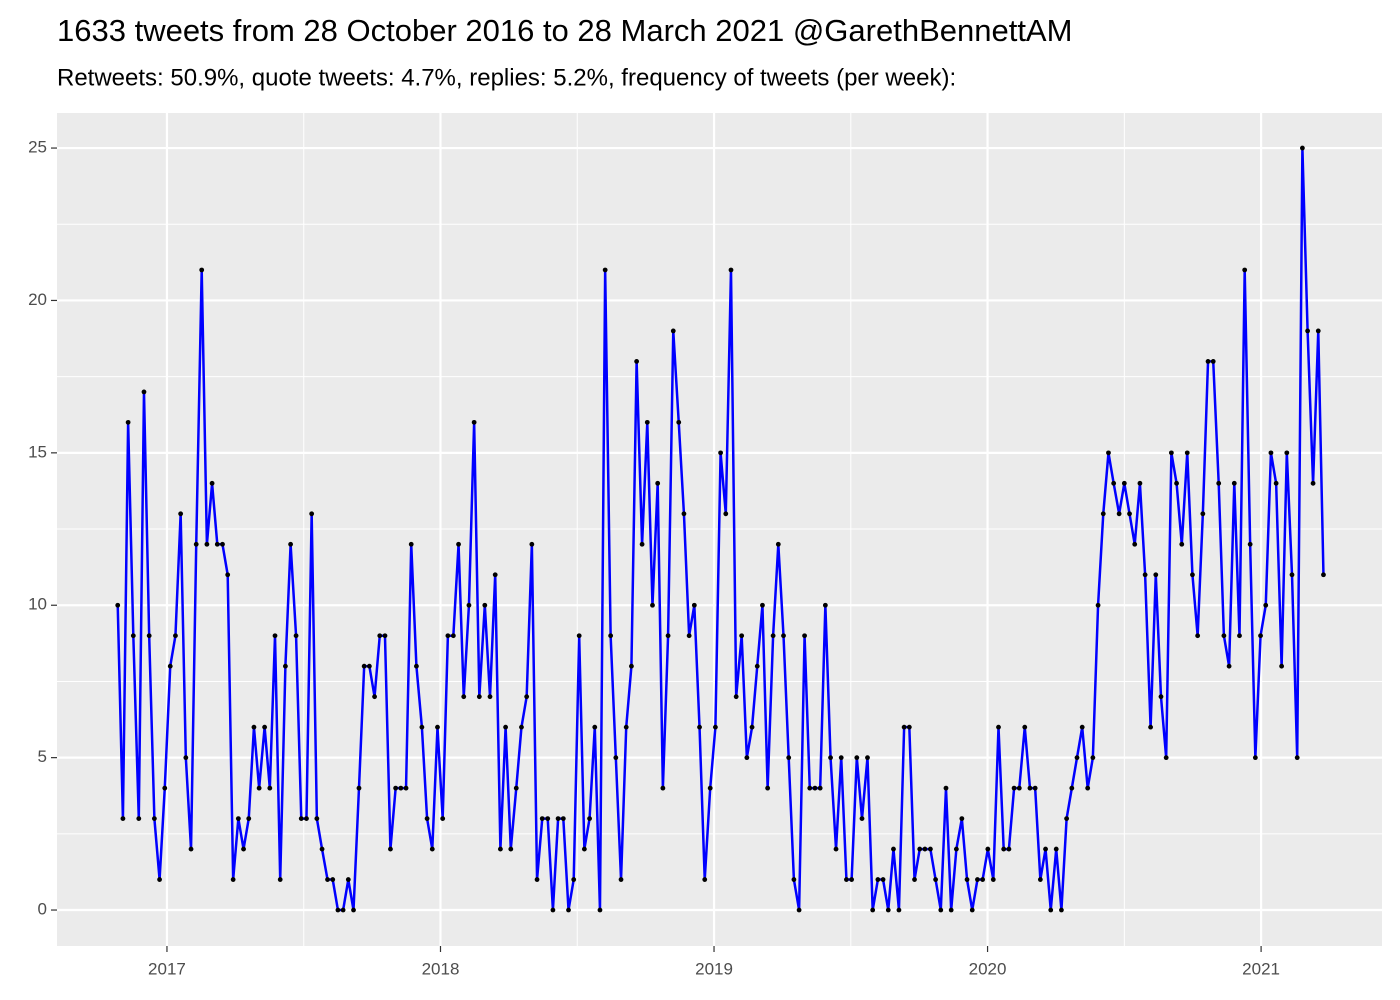  Describe the element at coordinates (37, 604) in the screenshot. I see `y-tick-label: 10` at that location.